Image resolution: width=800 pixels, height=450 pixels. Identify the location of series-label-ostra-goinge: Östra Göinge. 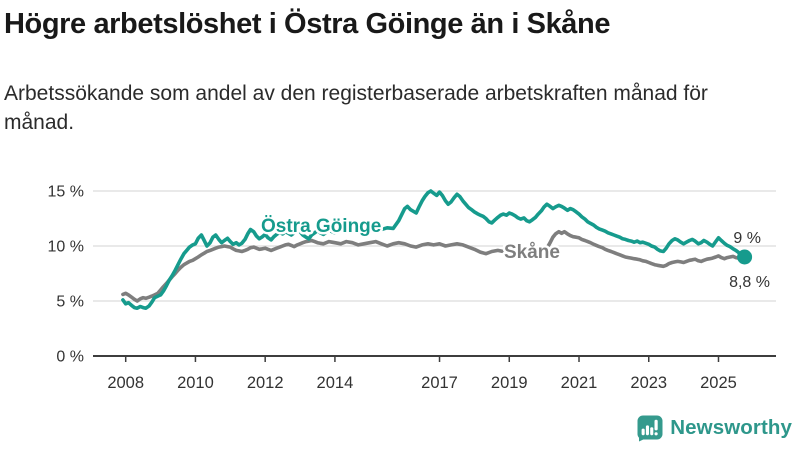
(321, 226).